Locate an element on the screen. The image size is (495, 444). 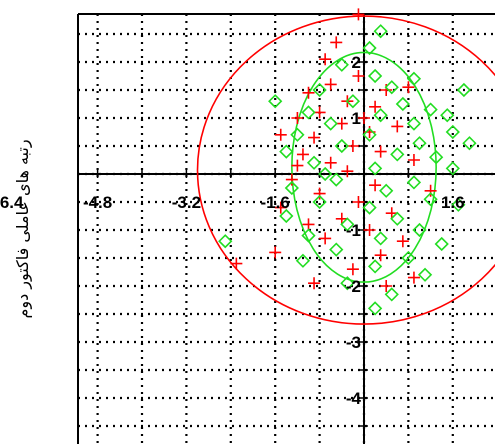
y-tick-label: -2 is located at coordinates (353, 286).